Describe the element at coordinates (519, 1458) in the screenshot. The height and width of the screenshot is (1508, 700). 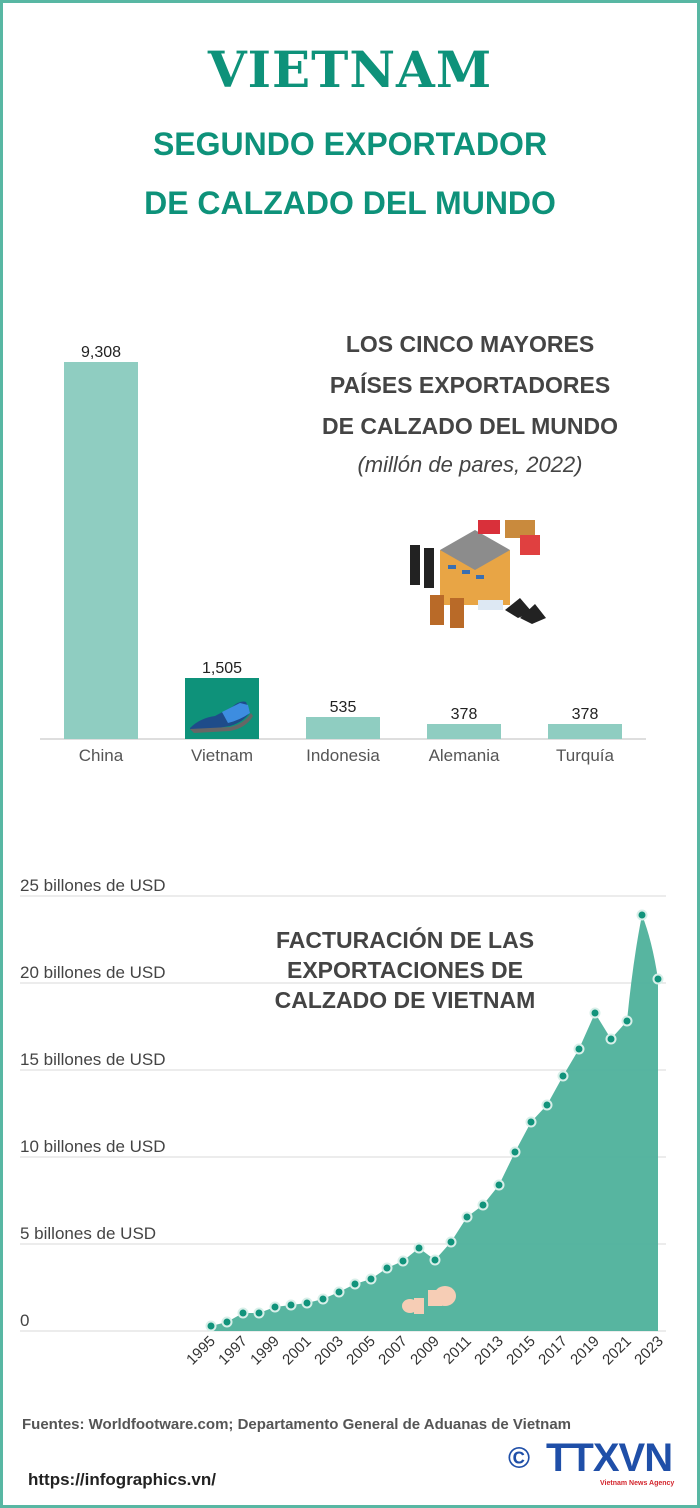
I see `copyright-icon: ©` at that location.